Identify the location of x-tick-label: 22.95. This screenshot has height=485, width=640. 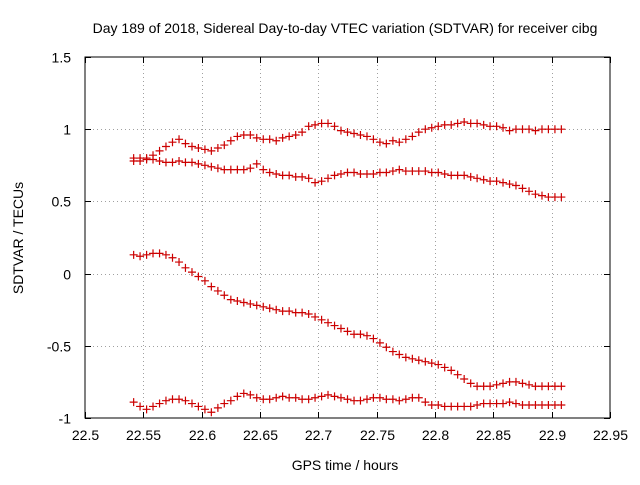
(610, 435).